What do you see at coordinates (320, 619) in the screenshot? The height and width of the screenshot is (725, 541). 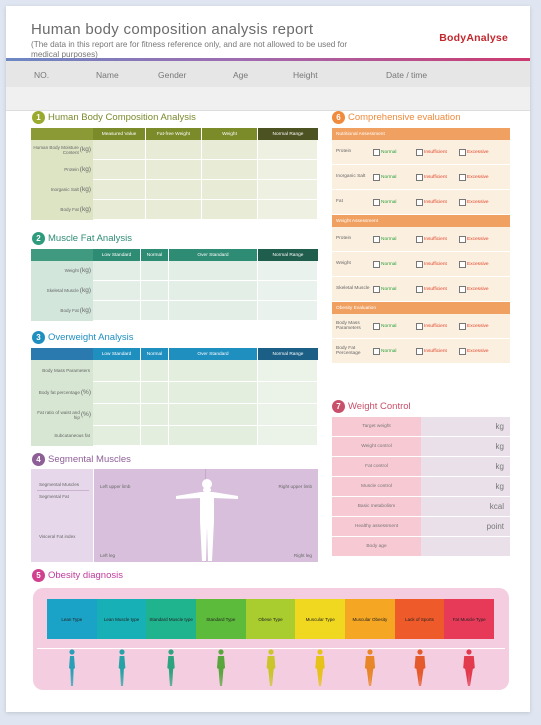 I see `obesity-type-5: Muscular Type` at bounding box center [320, 619].